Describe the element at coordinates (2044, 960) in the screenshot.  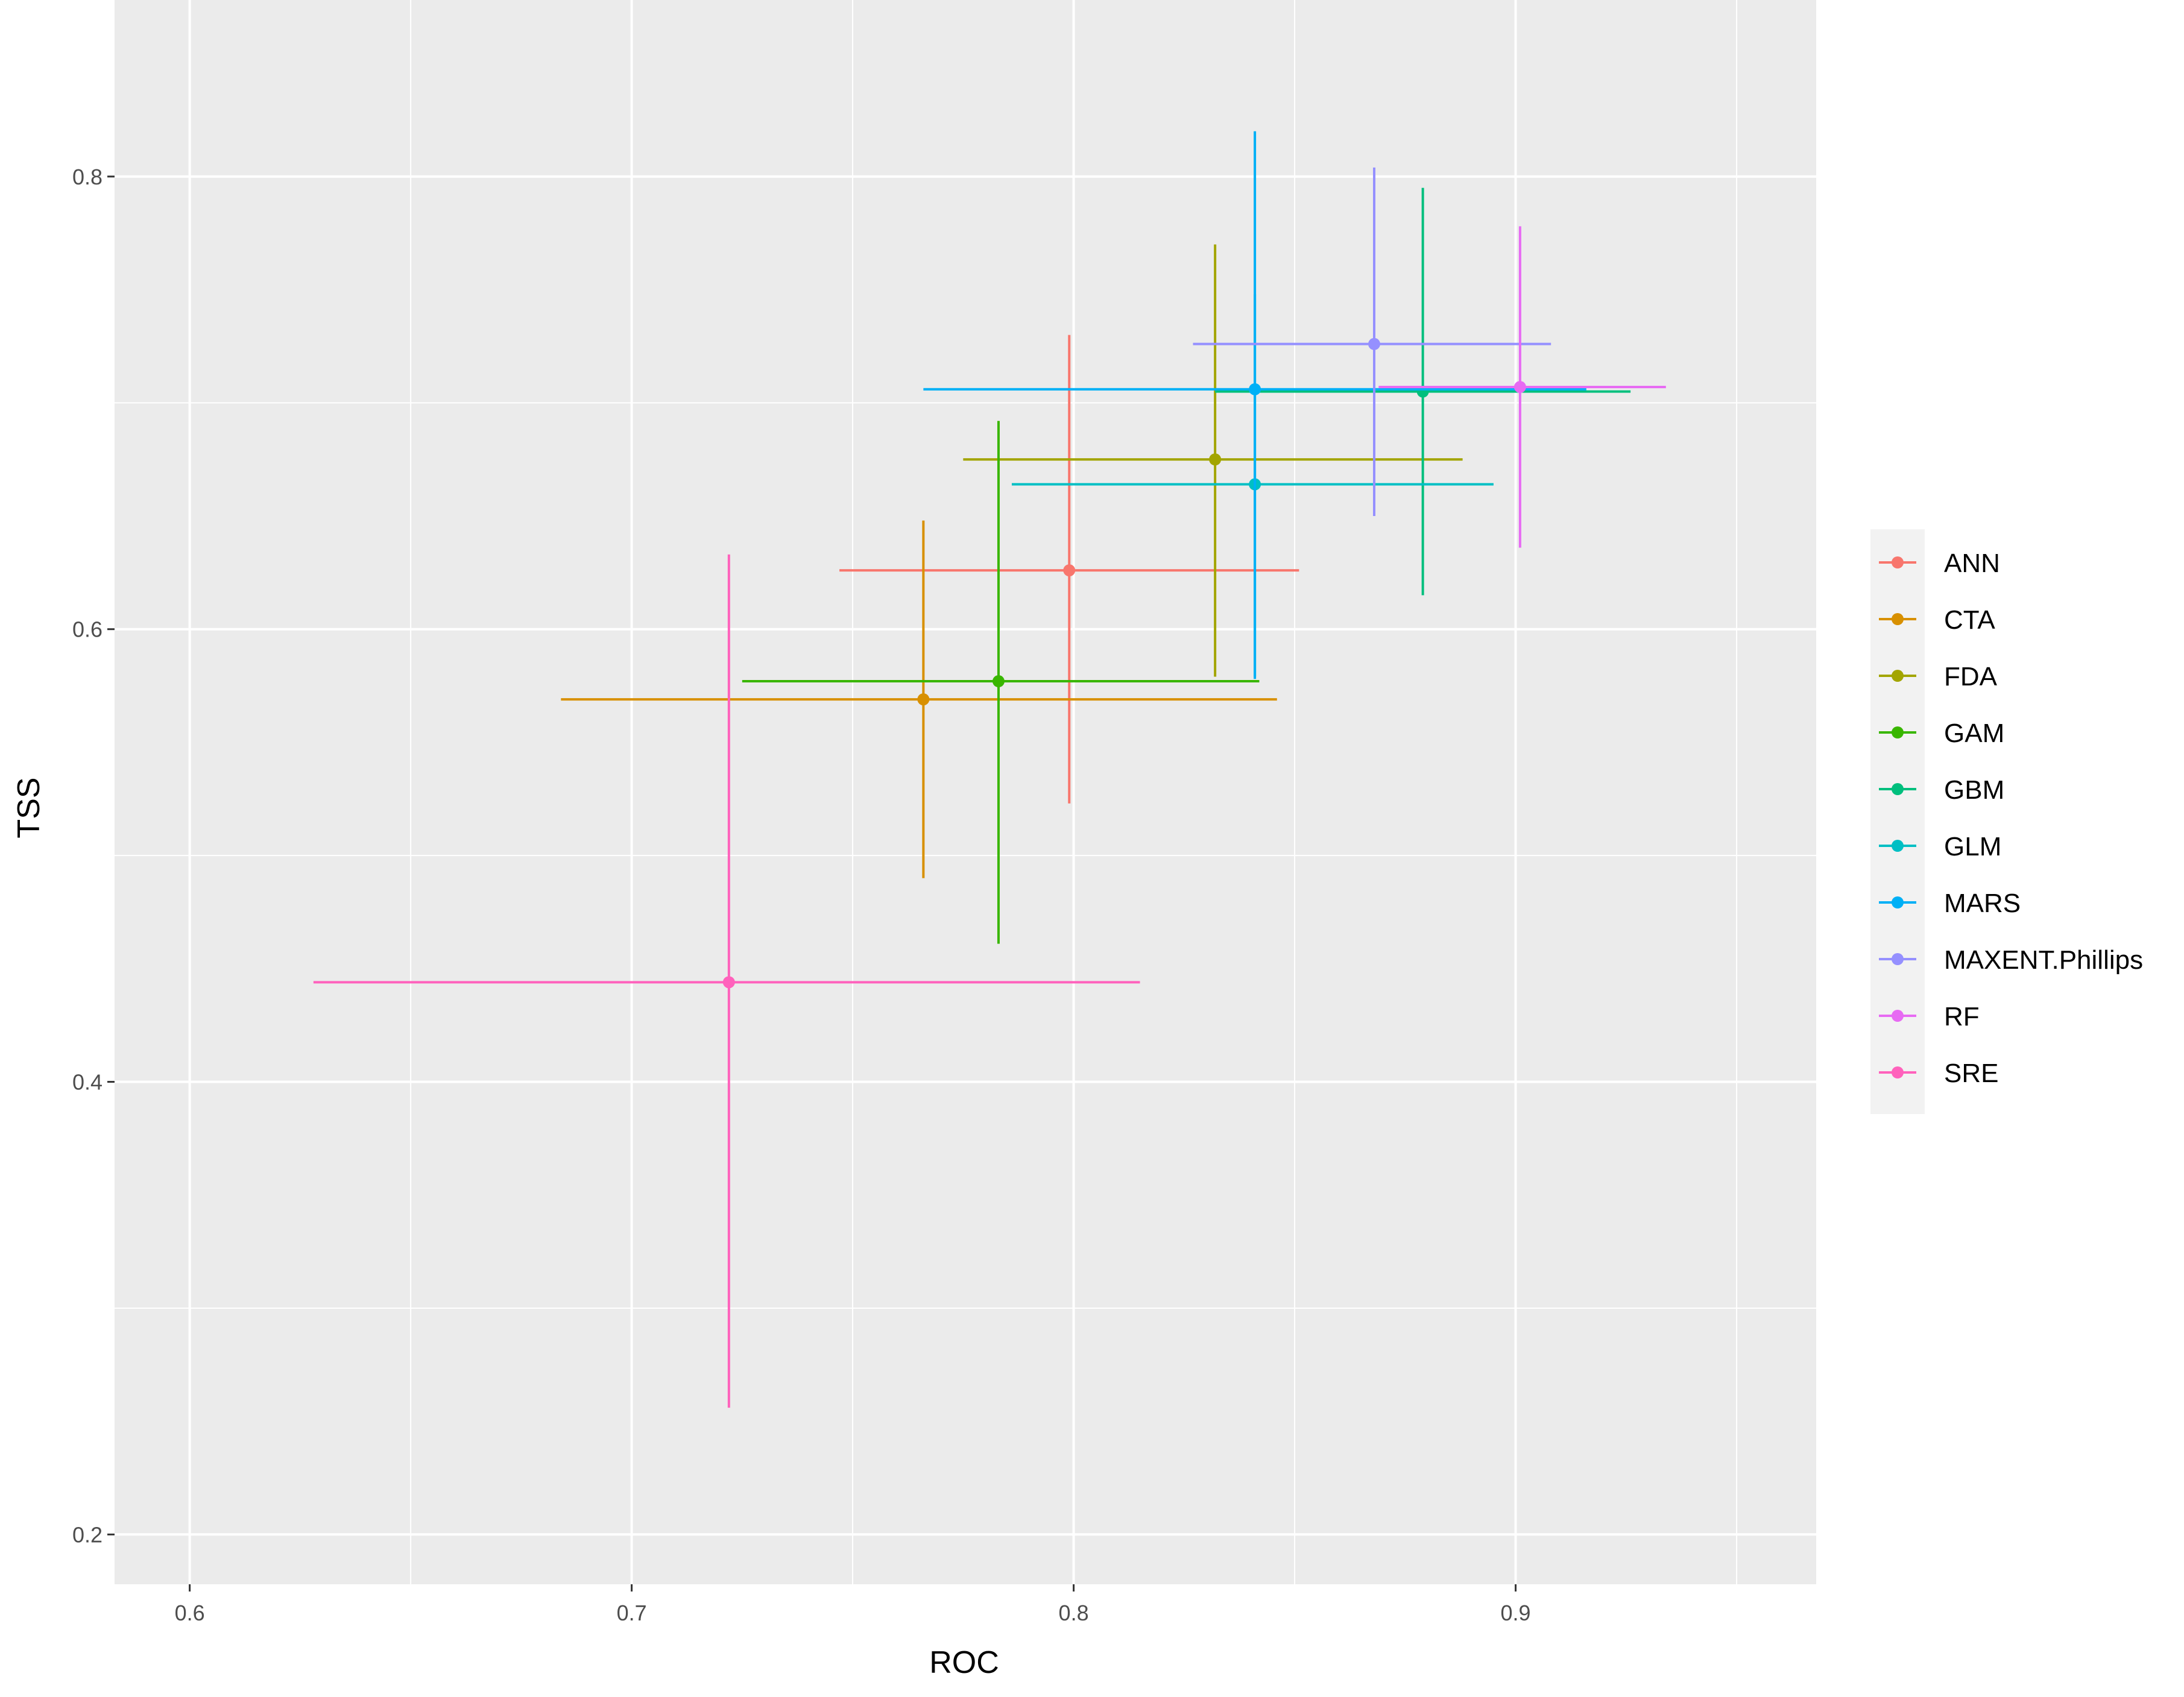
I see `legend-label: MAXENT.Phillips` at that location.